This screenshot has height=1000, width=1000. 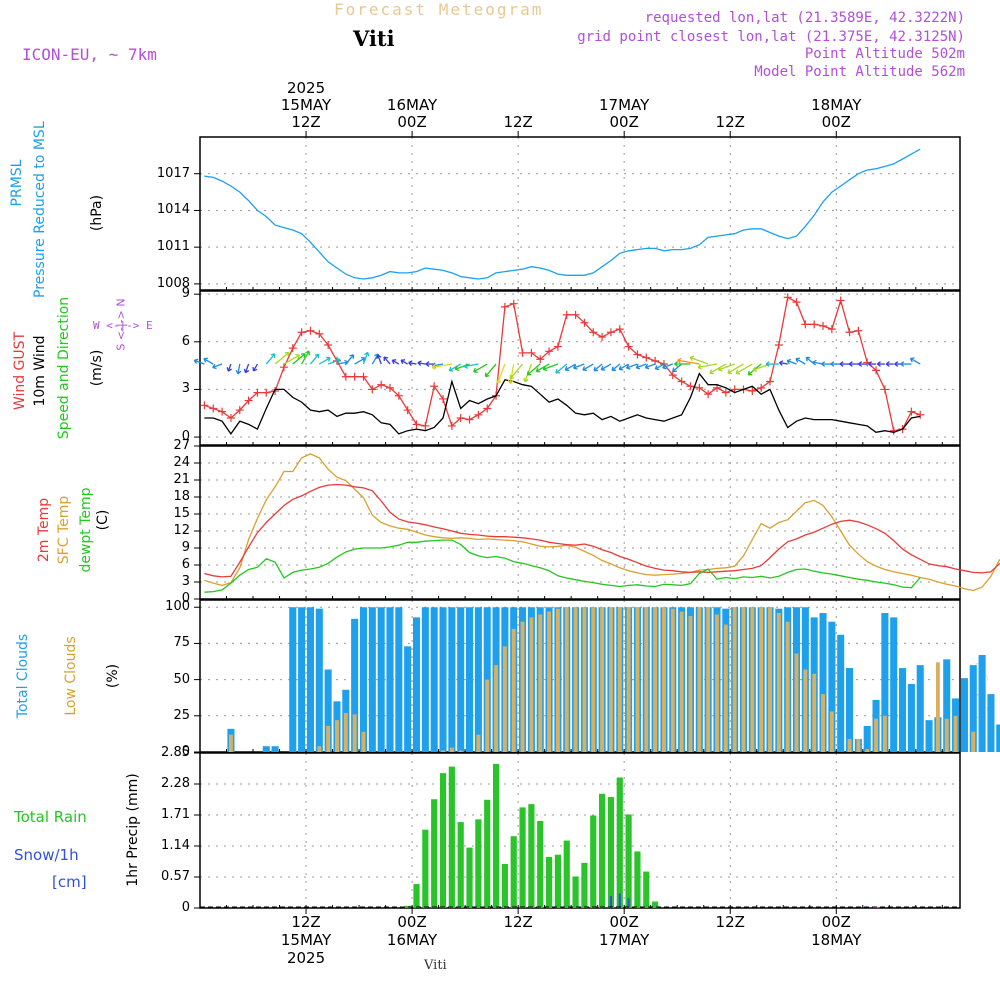 What do you see at coordinates (185, 751) in the screenshot?
I see `ytick-label-clouds: 0` at bounding box center [185, 751].